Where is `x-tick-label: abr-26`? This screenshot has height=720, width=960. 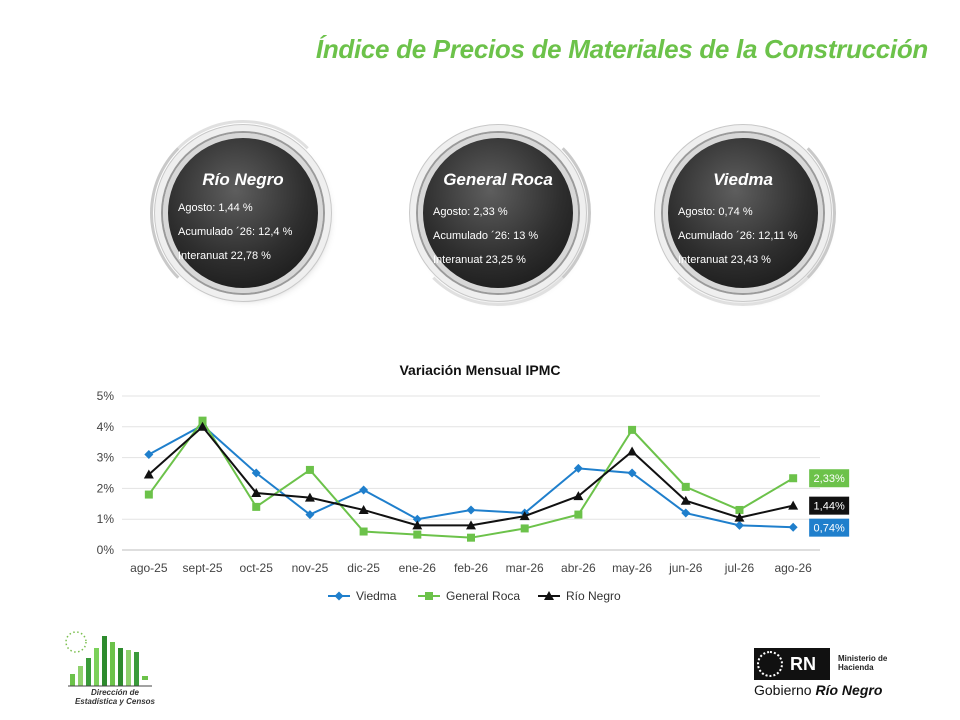 x-tick-label: abr-26 is located at coordinates (578, 568).